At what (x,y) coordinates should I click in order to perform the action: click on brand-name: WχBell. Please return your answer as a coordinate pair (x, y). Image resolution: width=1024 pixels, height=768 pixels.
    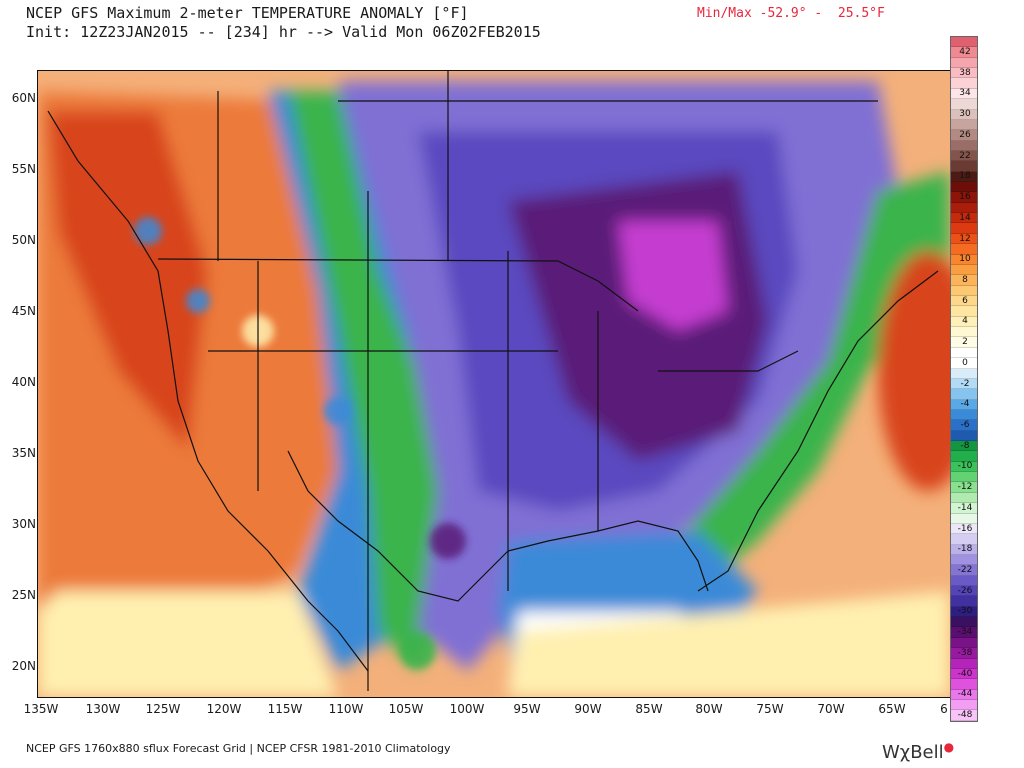
    Looking at the image, I should click on (913, 752).